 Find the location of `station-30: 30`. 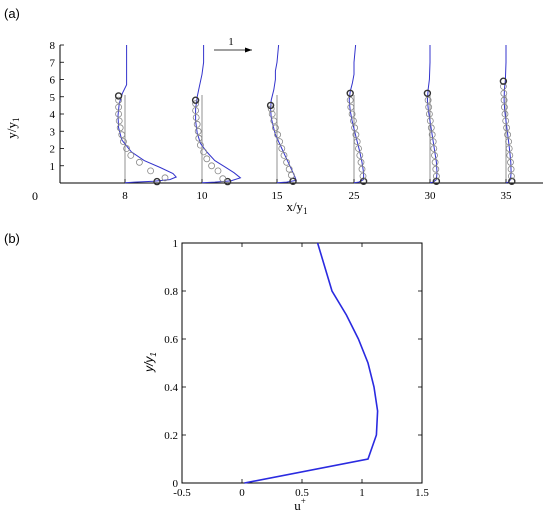

station-30: 30 is located at coordinates (432, 123).